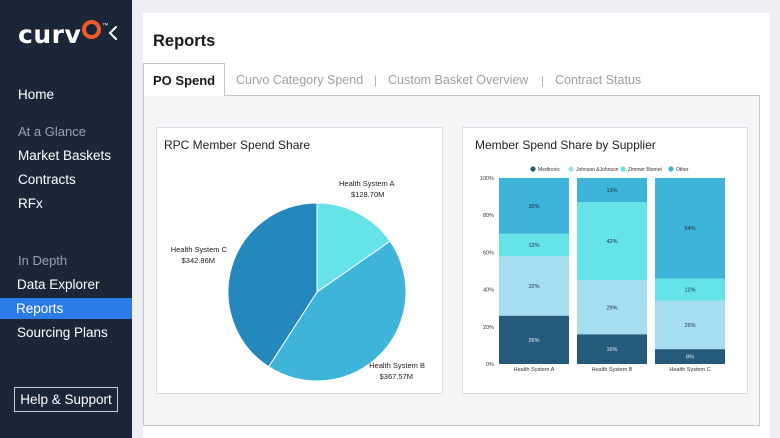 The width and height of the screenshot is (780, 438). I want to click on logo-o-ring, so click(92, 29).